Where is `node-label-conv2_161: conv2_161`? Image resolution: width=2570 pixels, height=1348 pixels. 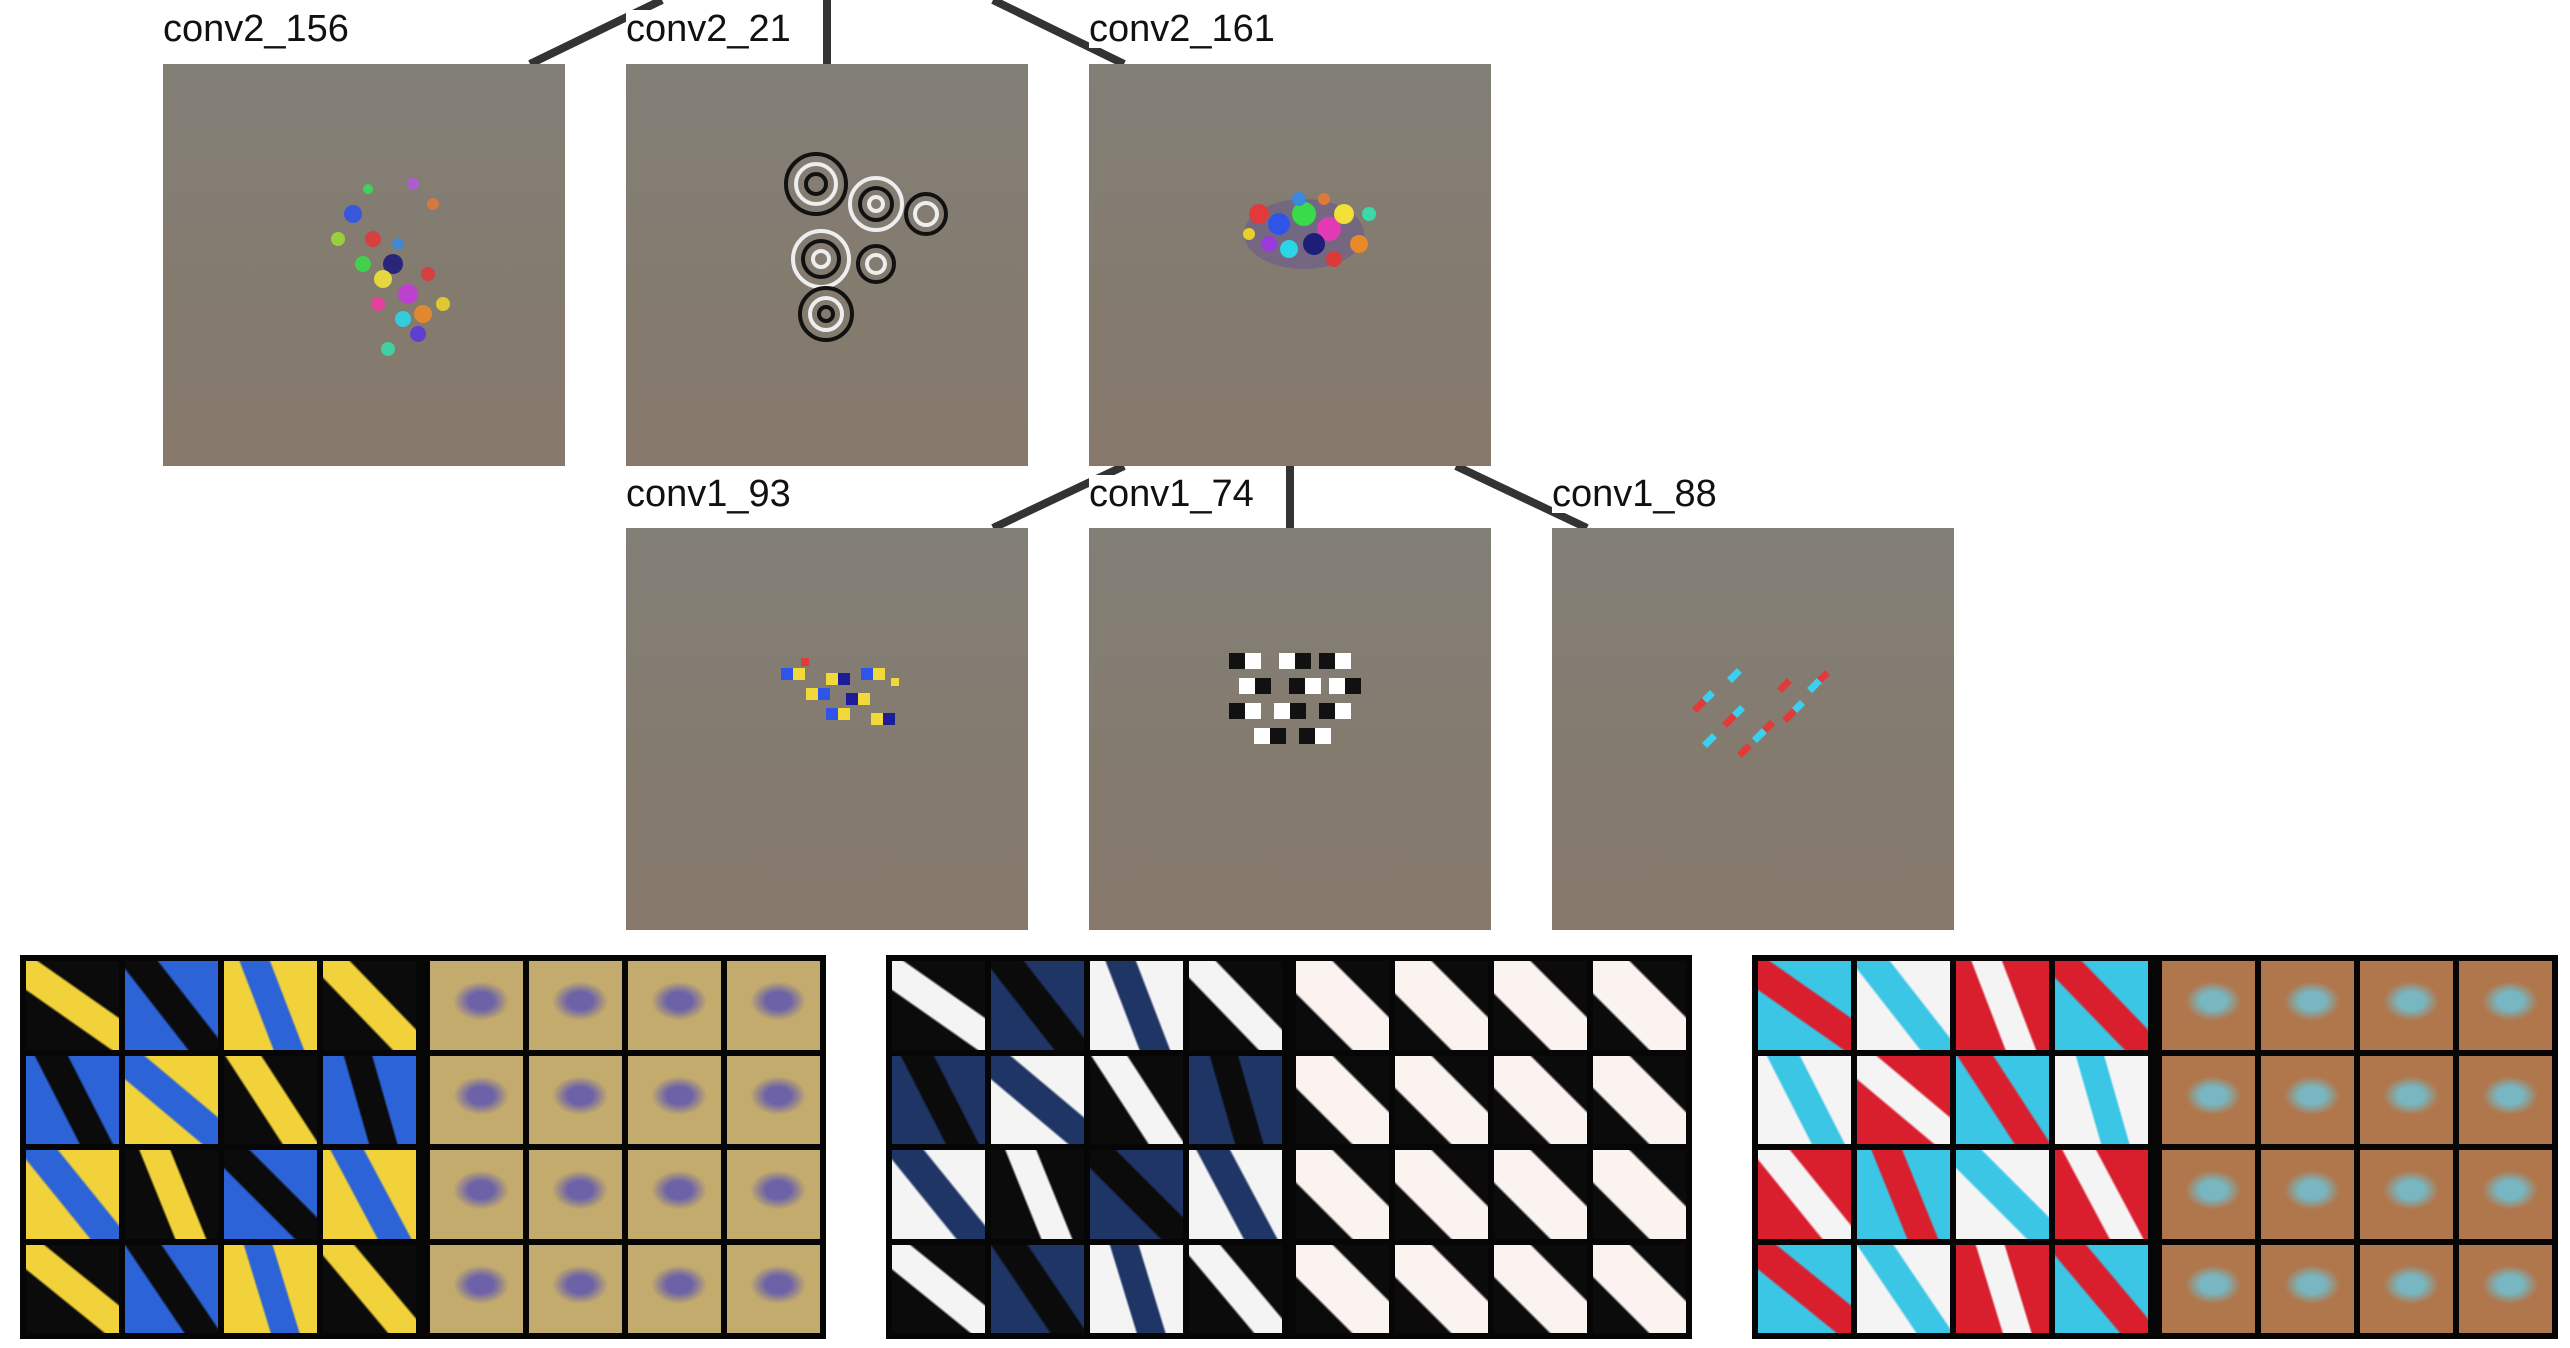 node-label-conv2_161: conv2_161 is located at coordinates (1182, 29).